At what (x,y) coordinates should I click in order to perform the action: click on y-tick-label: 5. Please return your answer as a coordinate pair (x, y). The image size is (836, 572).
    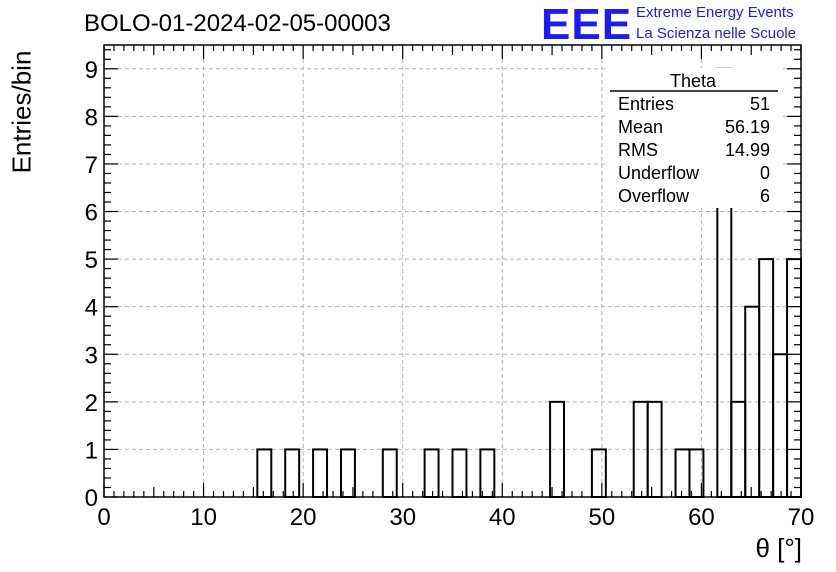
    Looking at the image, I should click on (91, 260).